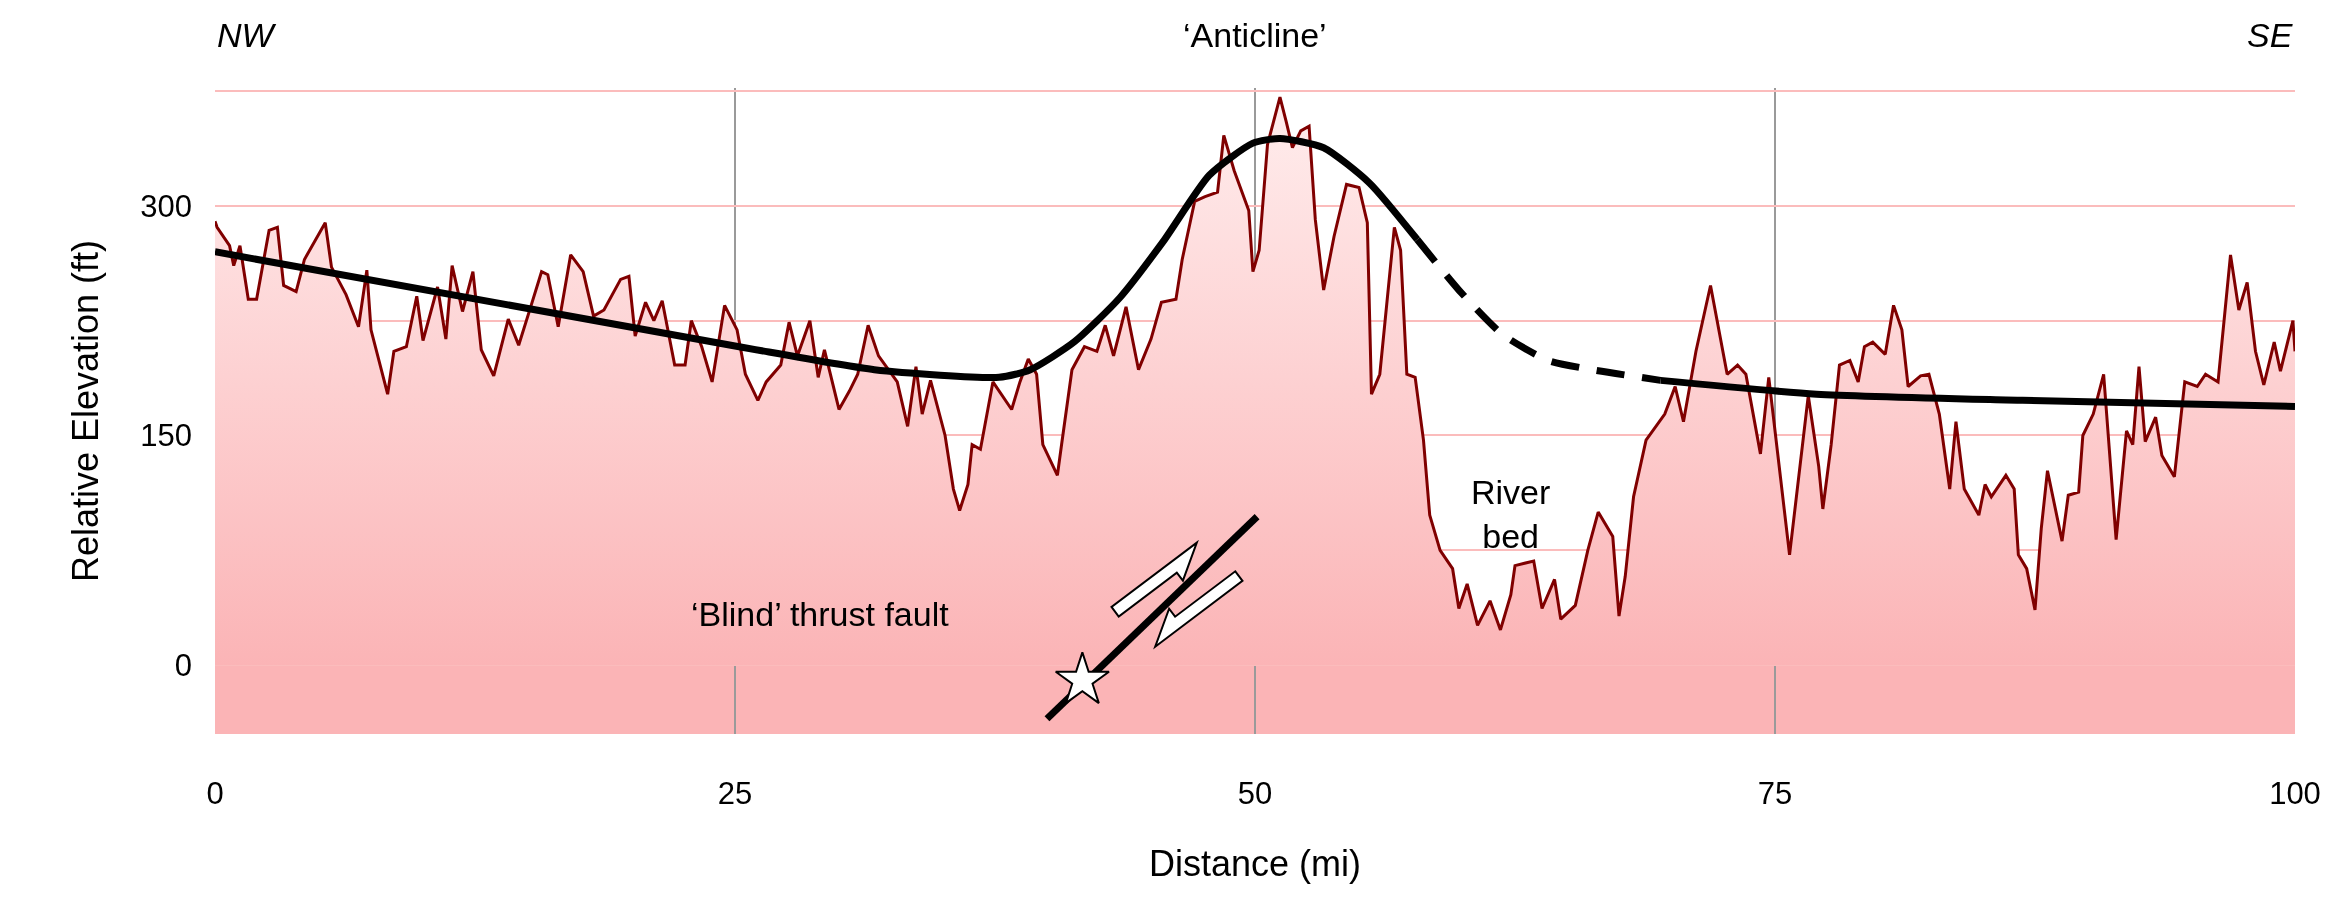 The height and width of the screenshot is (924, 2329). Describe the element at coordinates (1511, 514) in the screenshot. I see `annotation: River bed` at that location.